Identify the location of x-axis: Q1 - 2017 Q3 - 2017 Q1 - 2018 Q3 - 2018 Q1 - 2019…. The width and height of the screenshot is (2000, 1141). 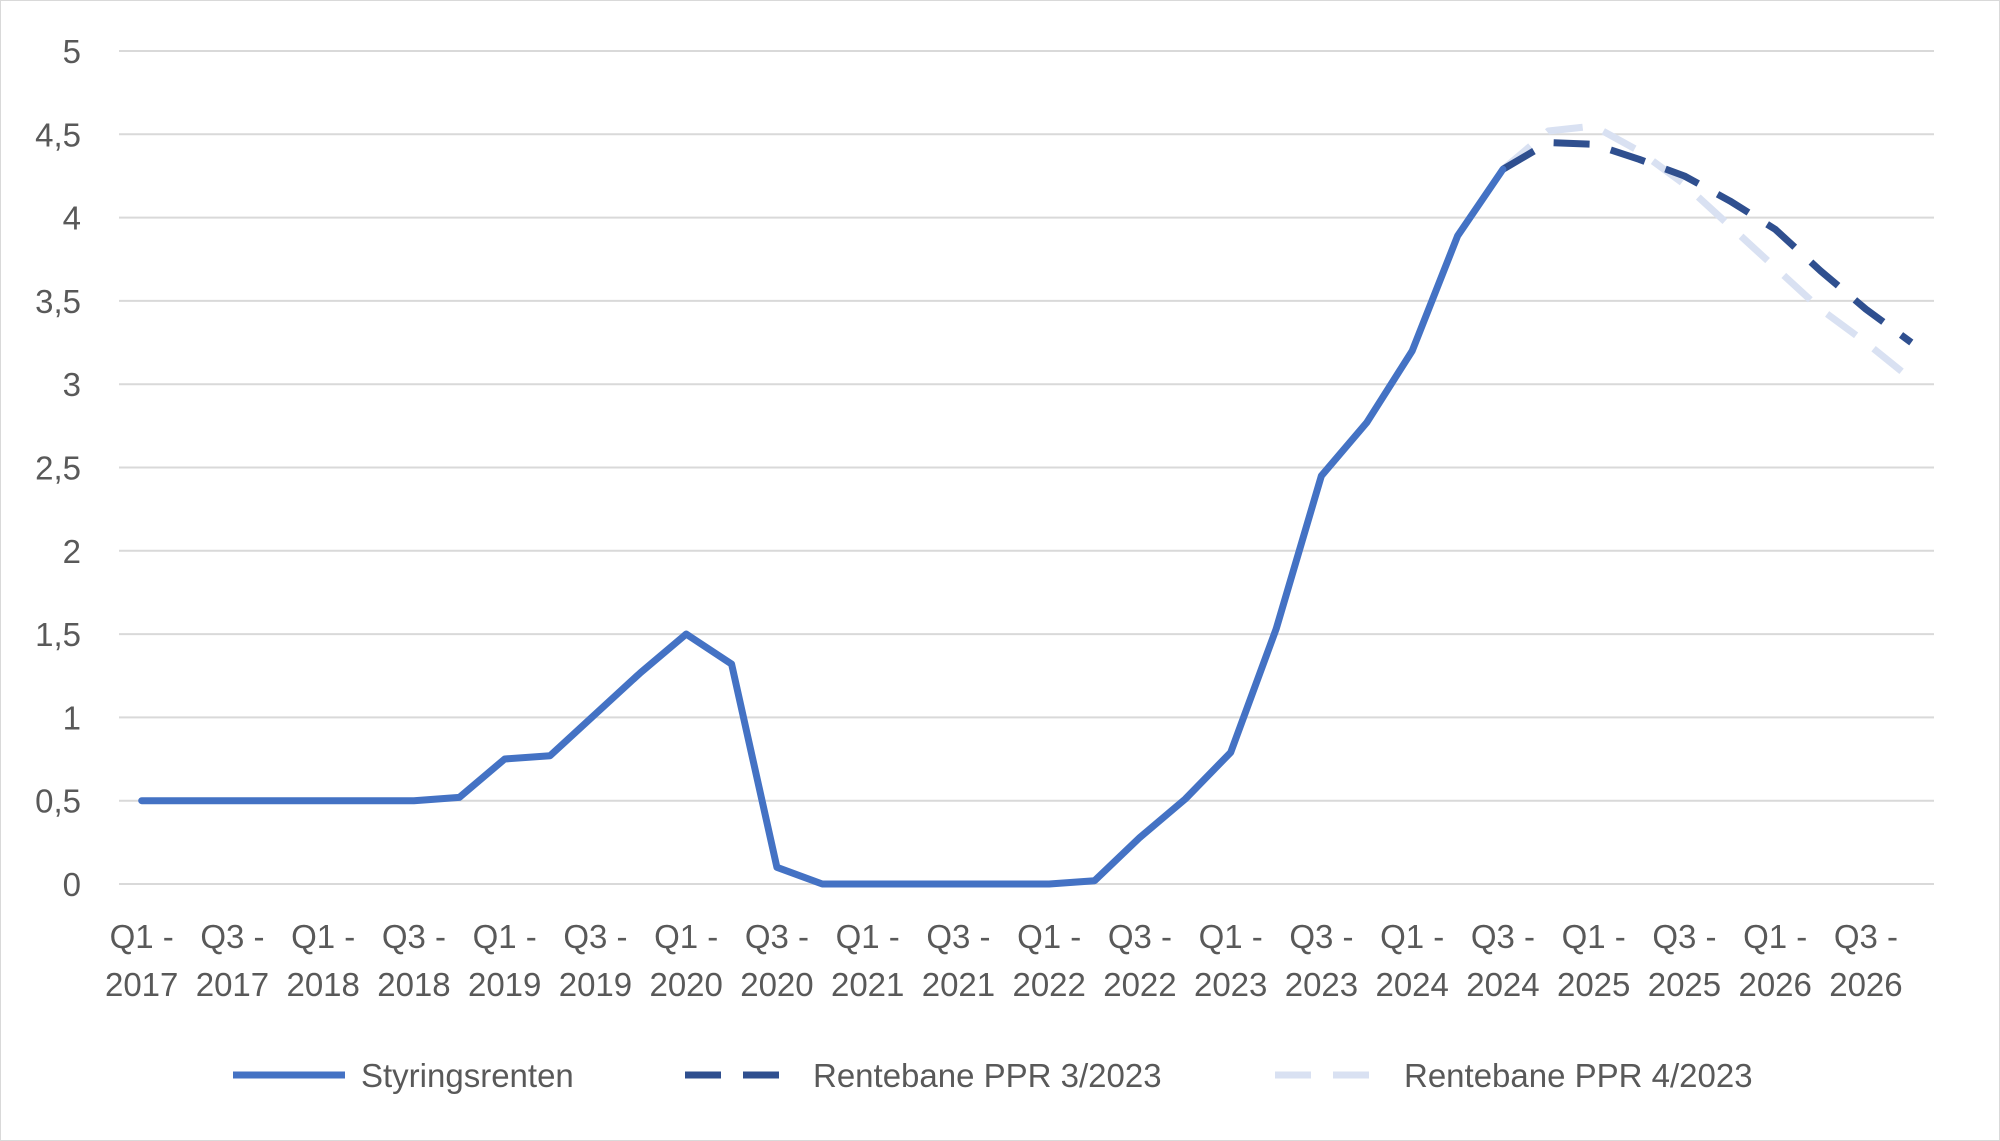
(1004, 960).